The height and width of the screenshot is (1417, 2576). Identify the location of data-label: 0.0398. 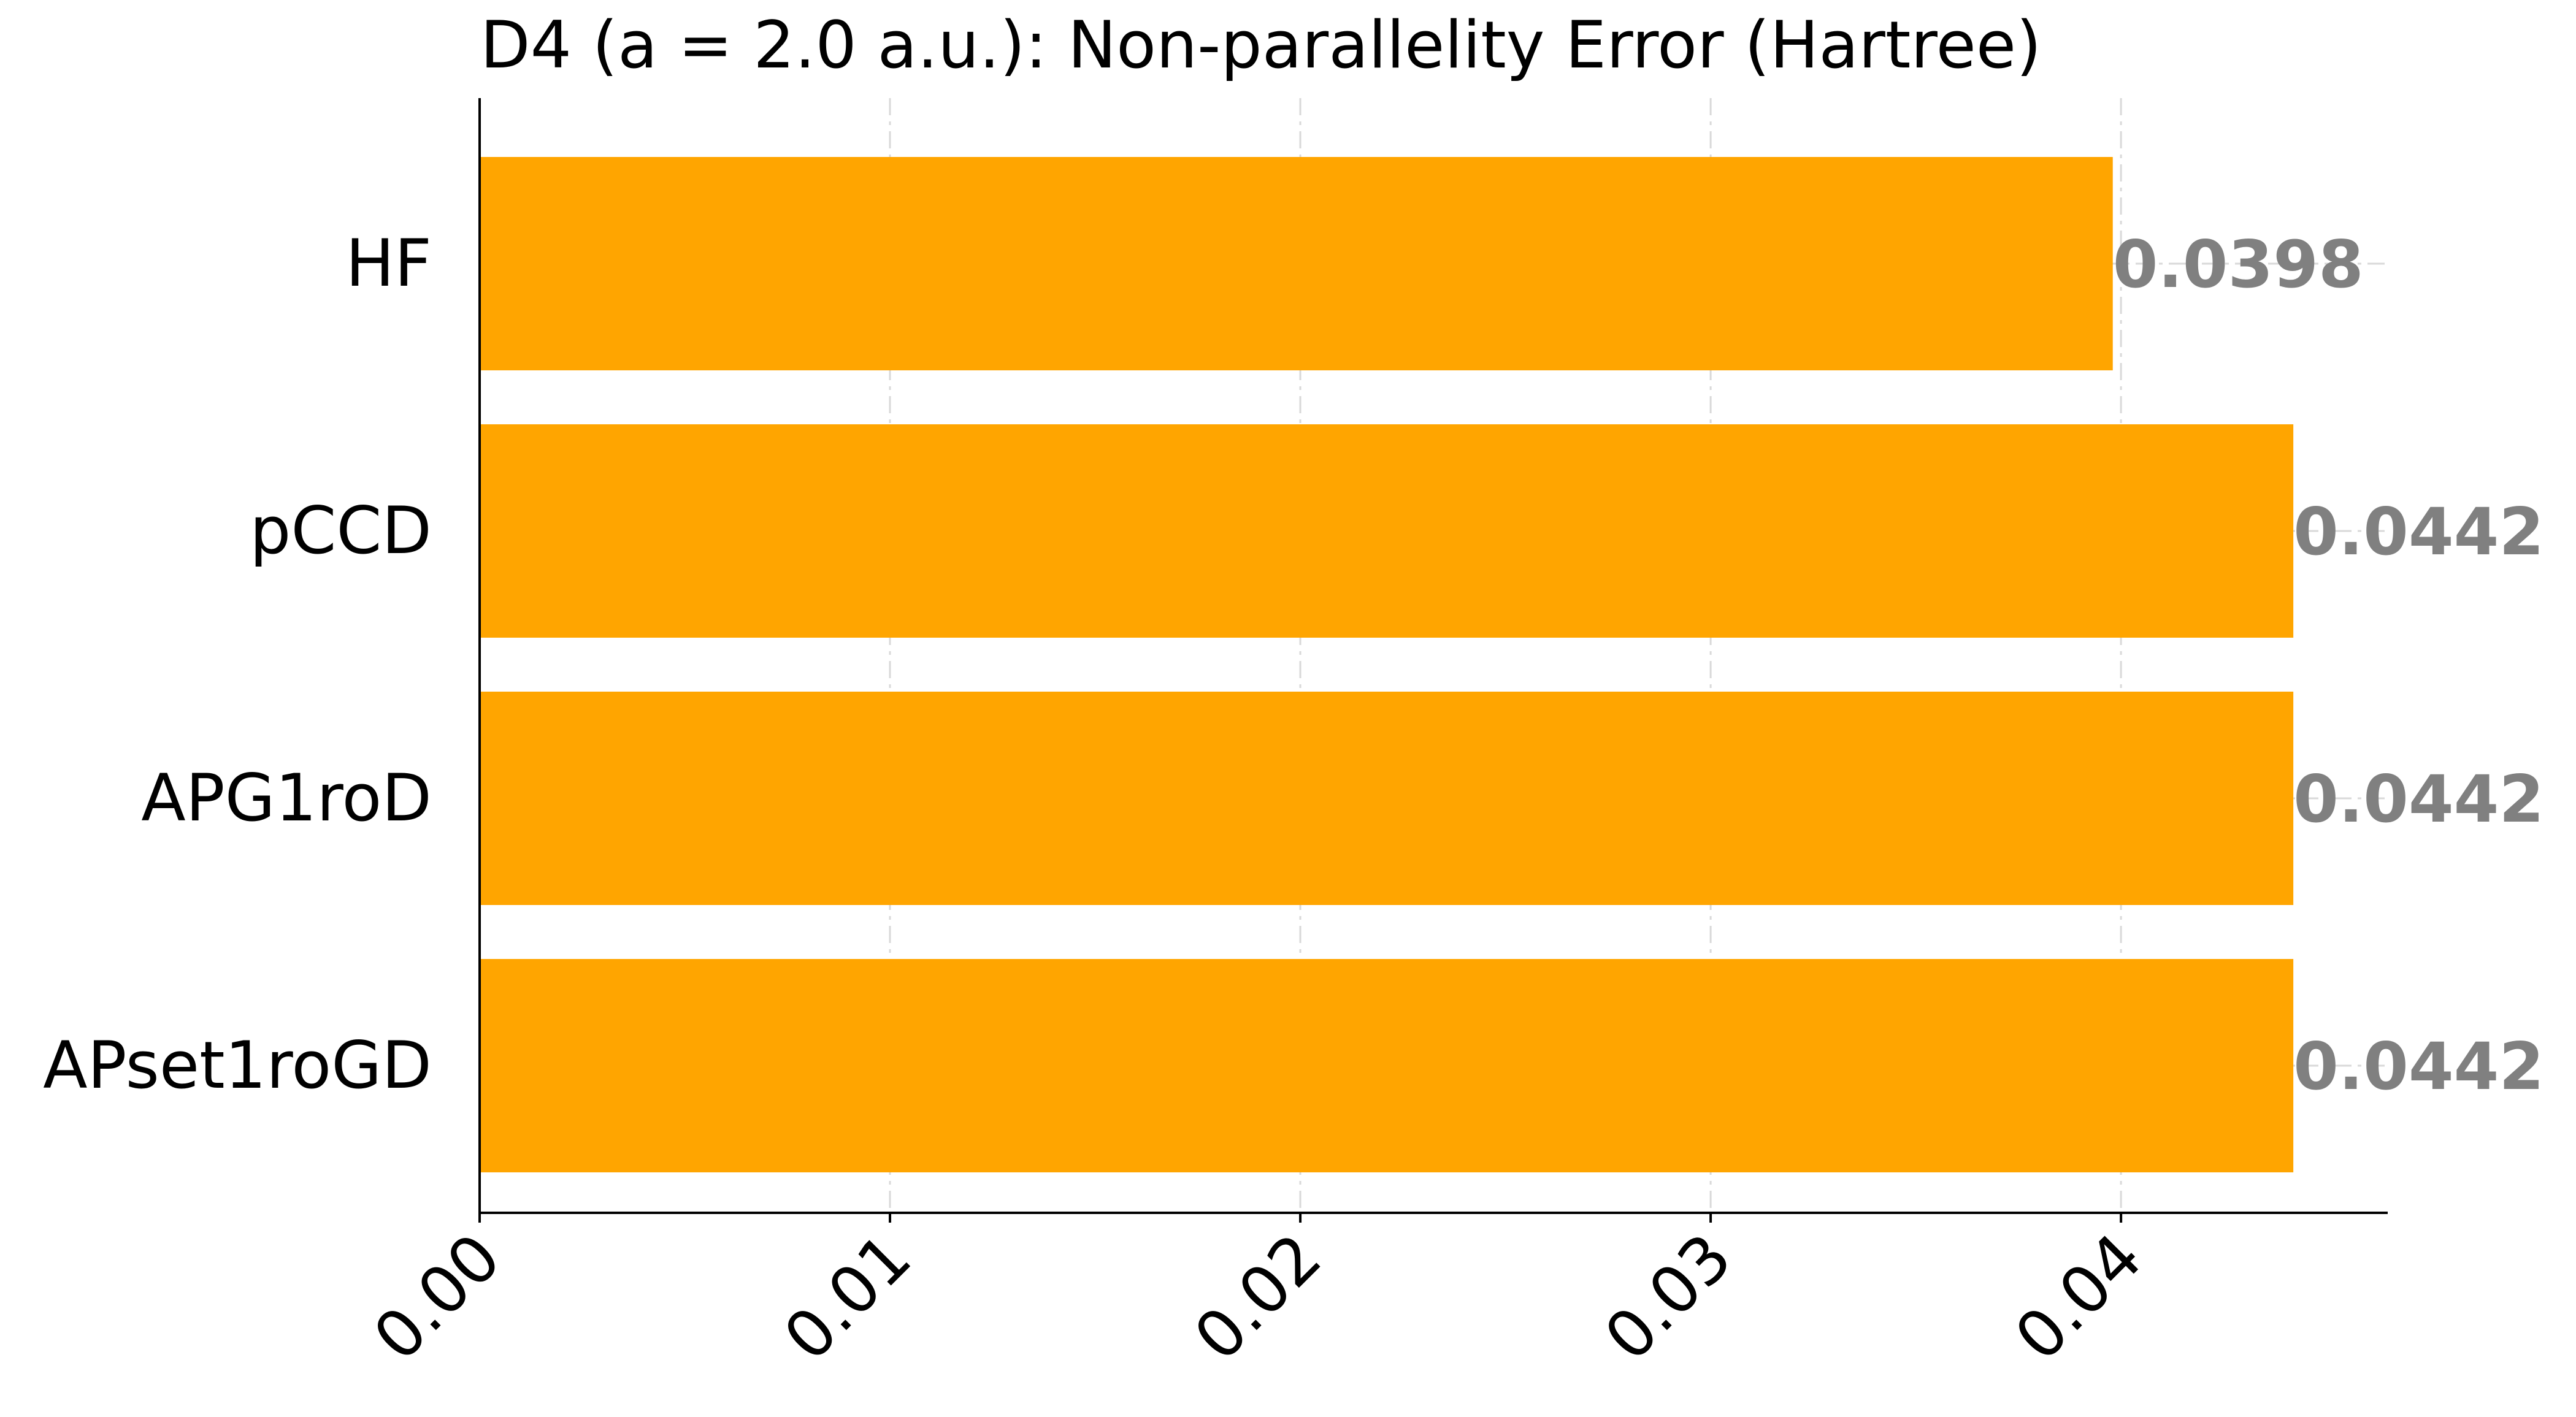
(2238, 264).